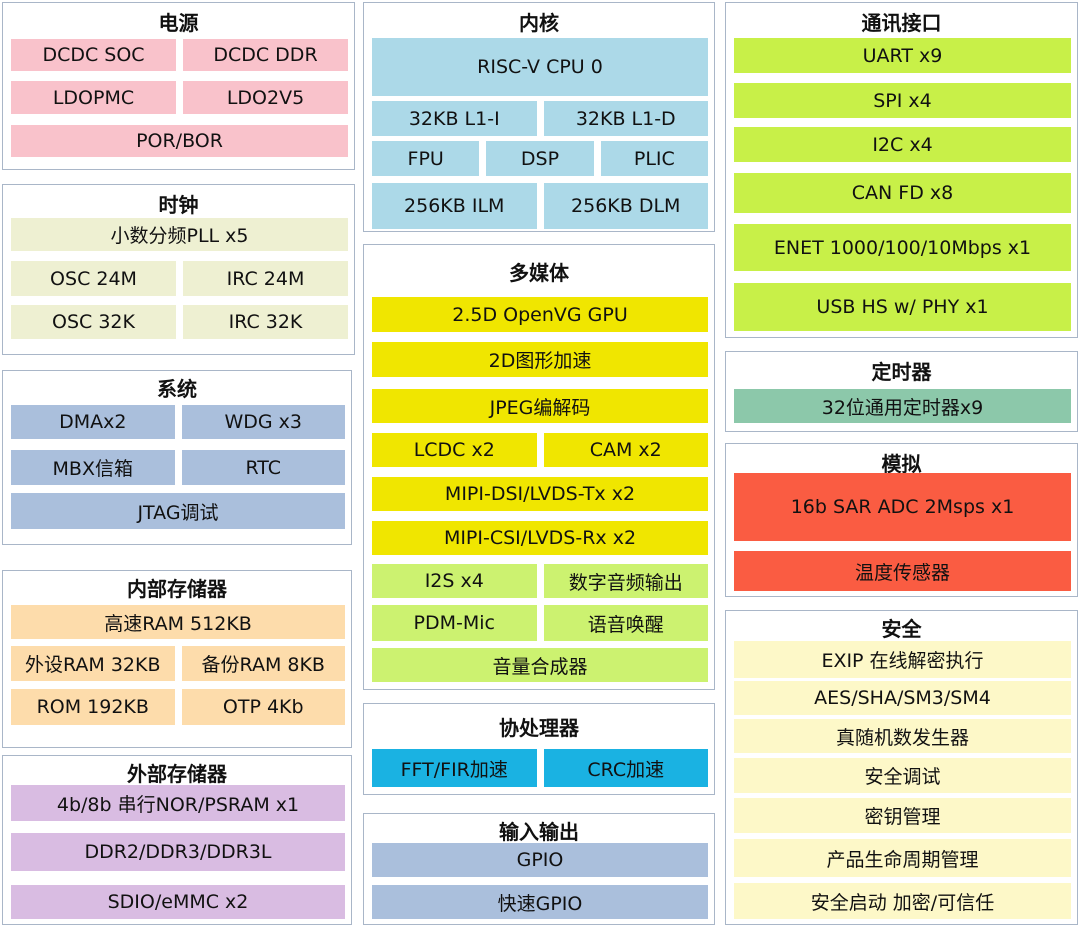 The width and height of the screenshot is (1080, 927). Describe the element at coordinates (902, 901) in the screenshot. I see `block: 安全启动 加密/可信任` at that location.